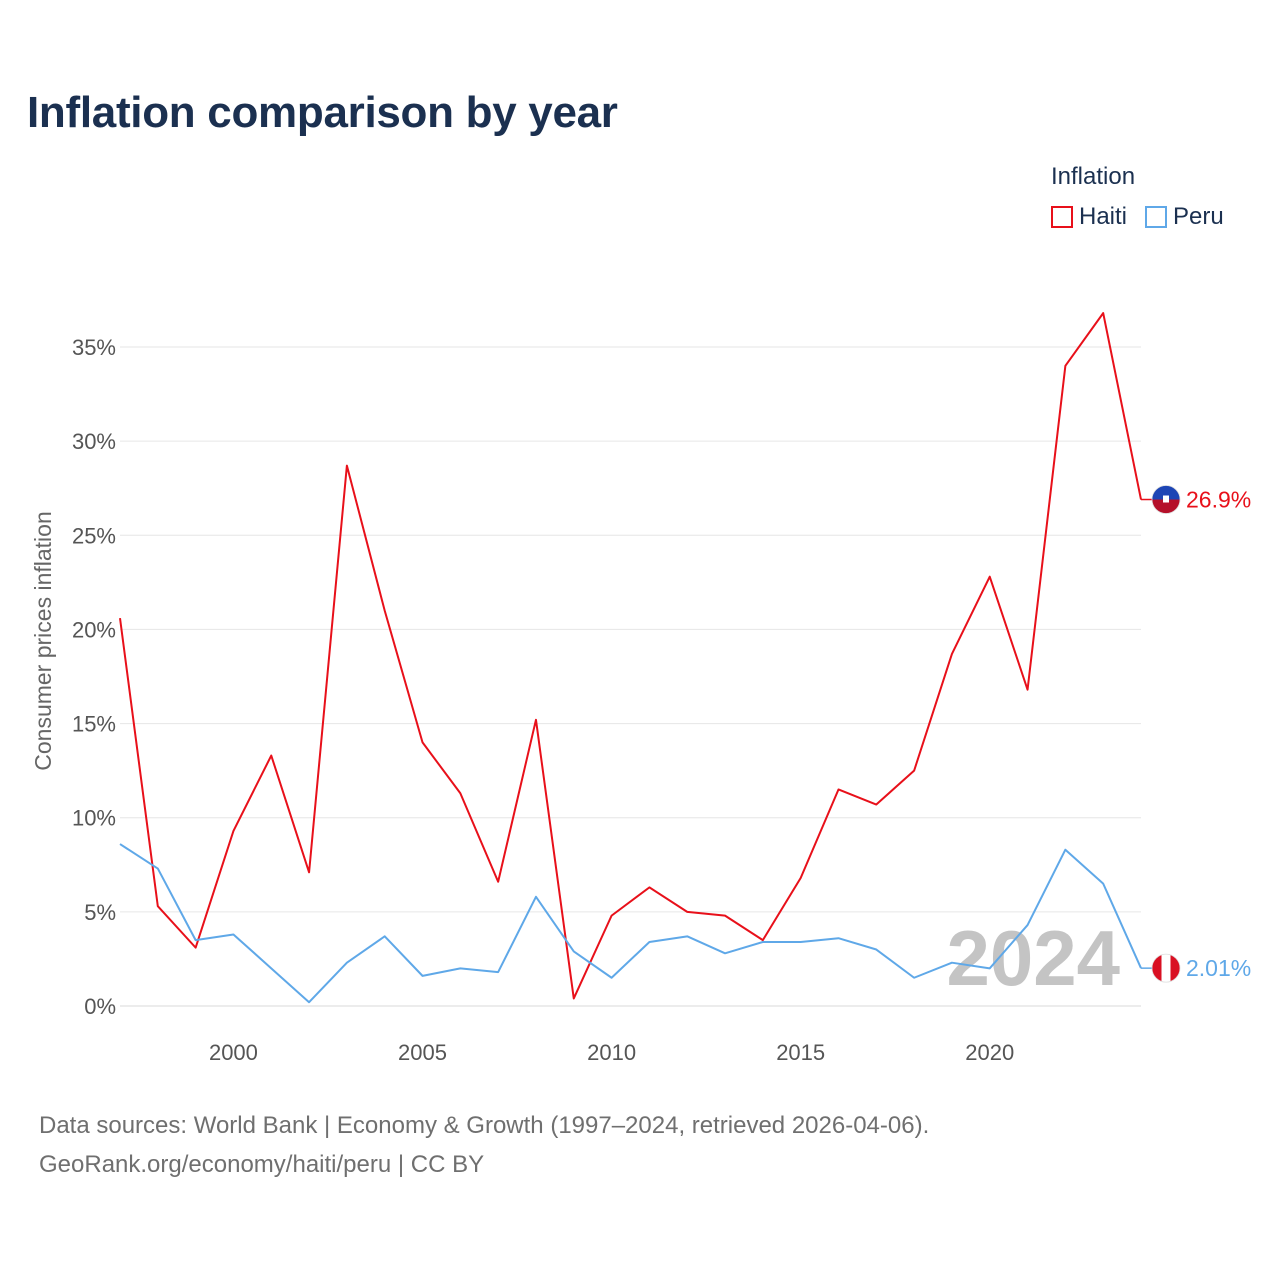 This screenshot has height=1280, width=1280. What do you see at coordinates (1103, 216) in the screenshot?
I see `legend-label-haiti: Haiti` at bounding box center [1103, 216].